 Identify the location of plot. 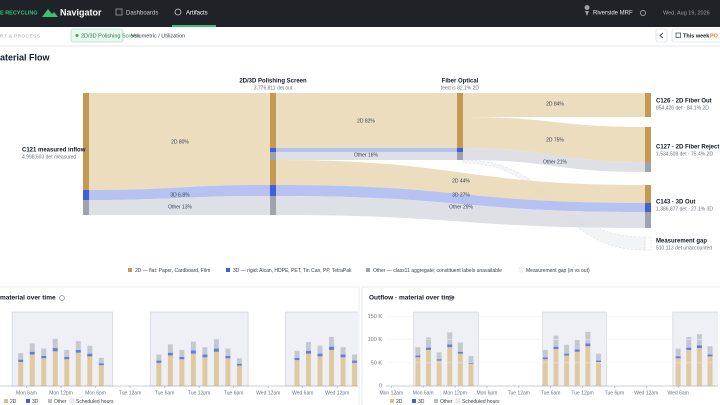
(184, 349).